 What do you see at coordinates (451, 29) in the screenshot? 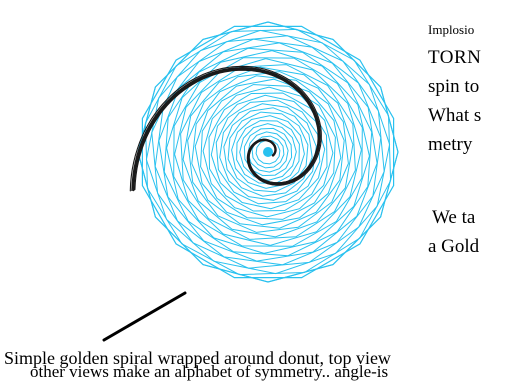
I see `text-line-implosion: Implosio` at bounding box center [451, 29].